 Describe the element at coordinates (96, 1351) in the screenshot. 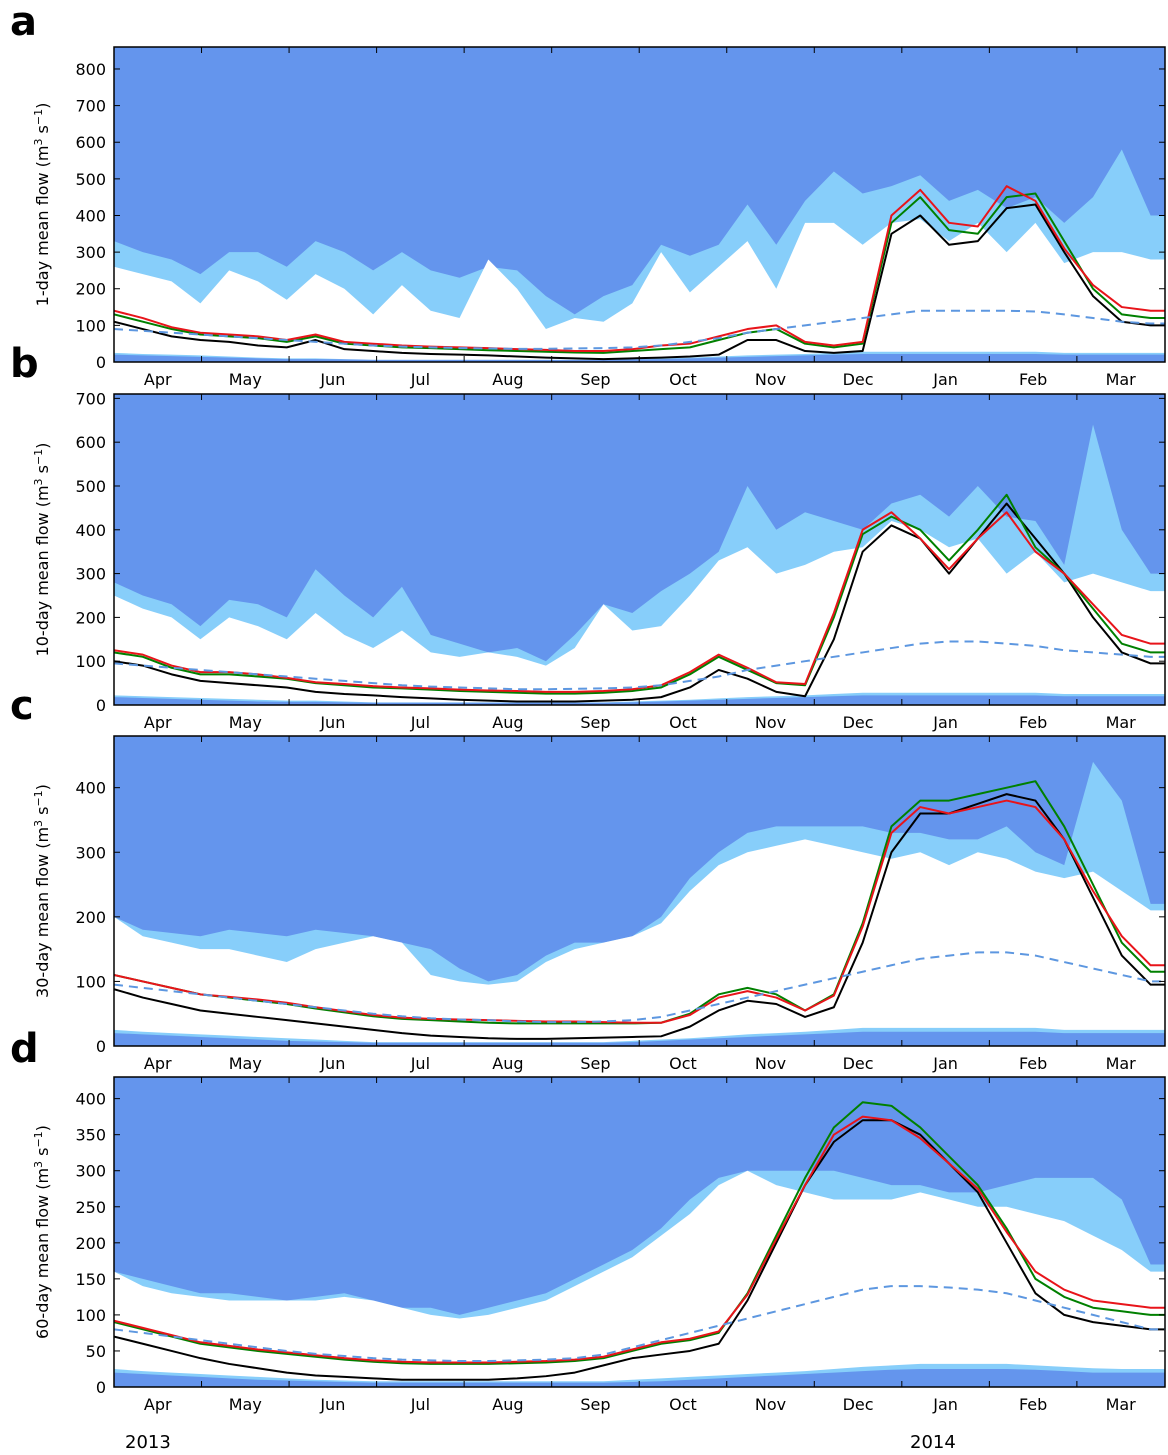

I see `y-tick-label: 50` at that location.